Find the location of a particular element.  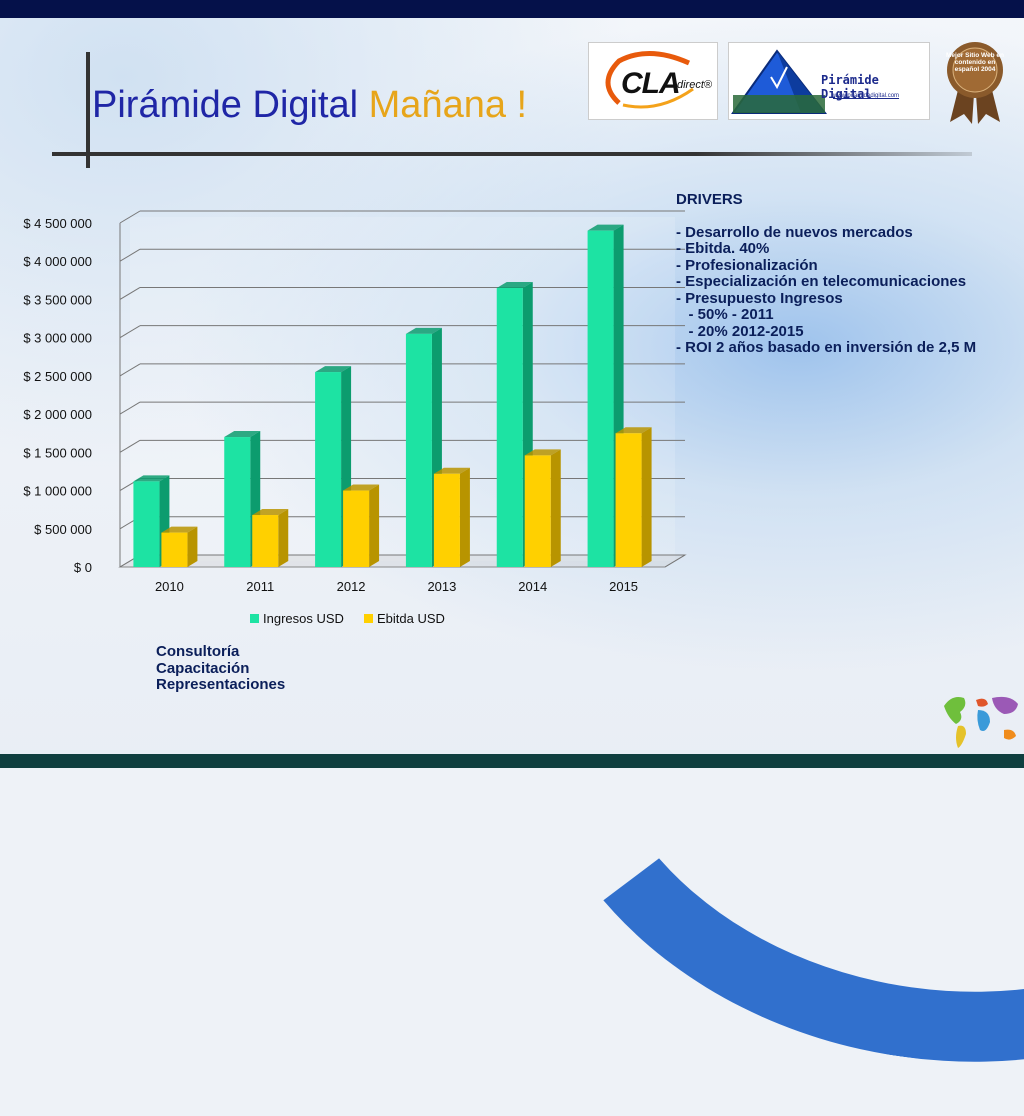

service-item: Representaciones is located at coordinates (221, 684).